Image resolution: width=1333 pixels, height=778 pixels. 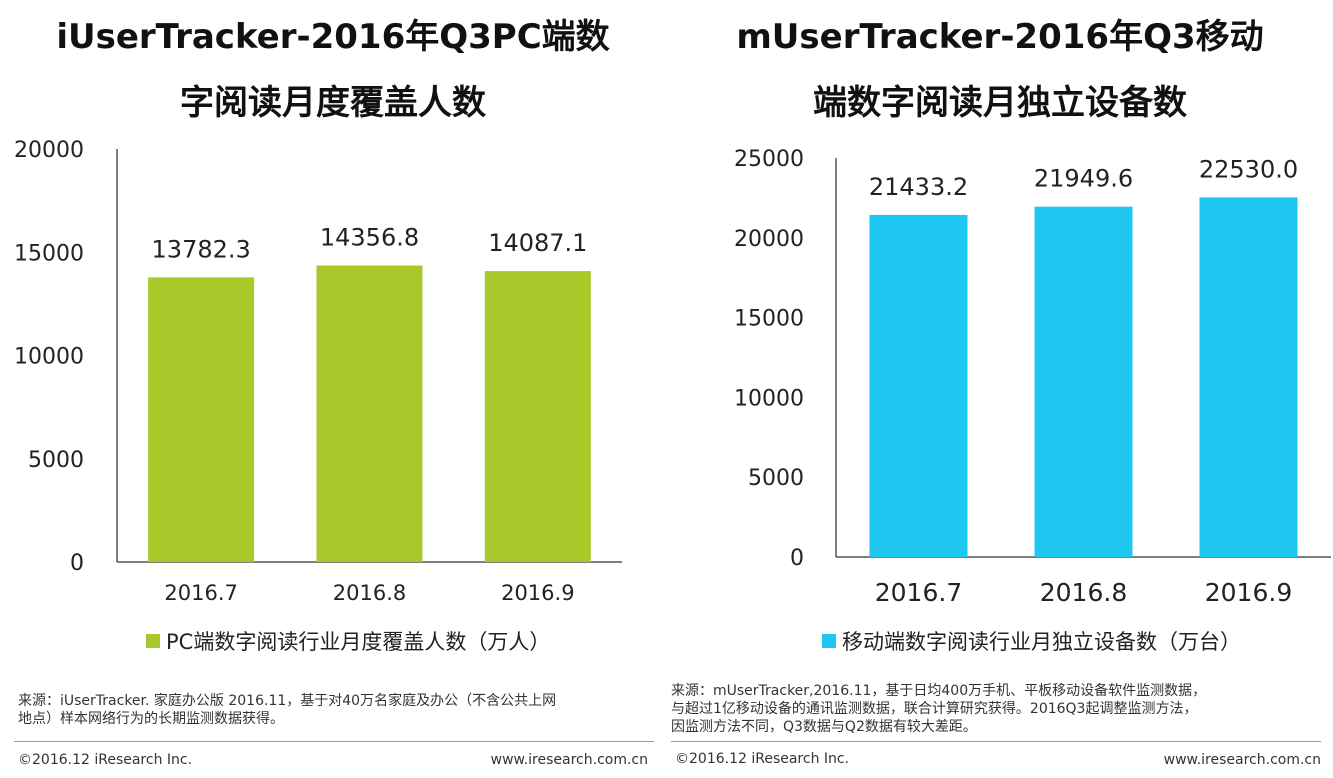 What do you see at coordinates (334, 741) in the screenshot?
I see `left-divider` at bounding box center [334, 741].